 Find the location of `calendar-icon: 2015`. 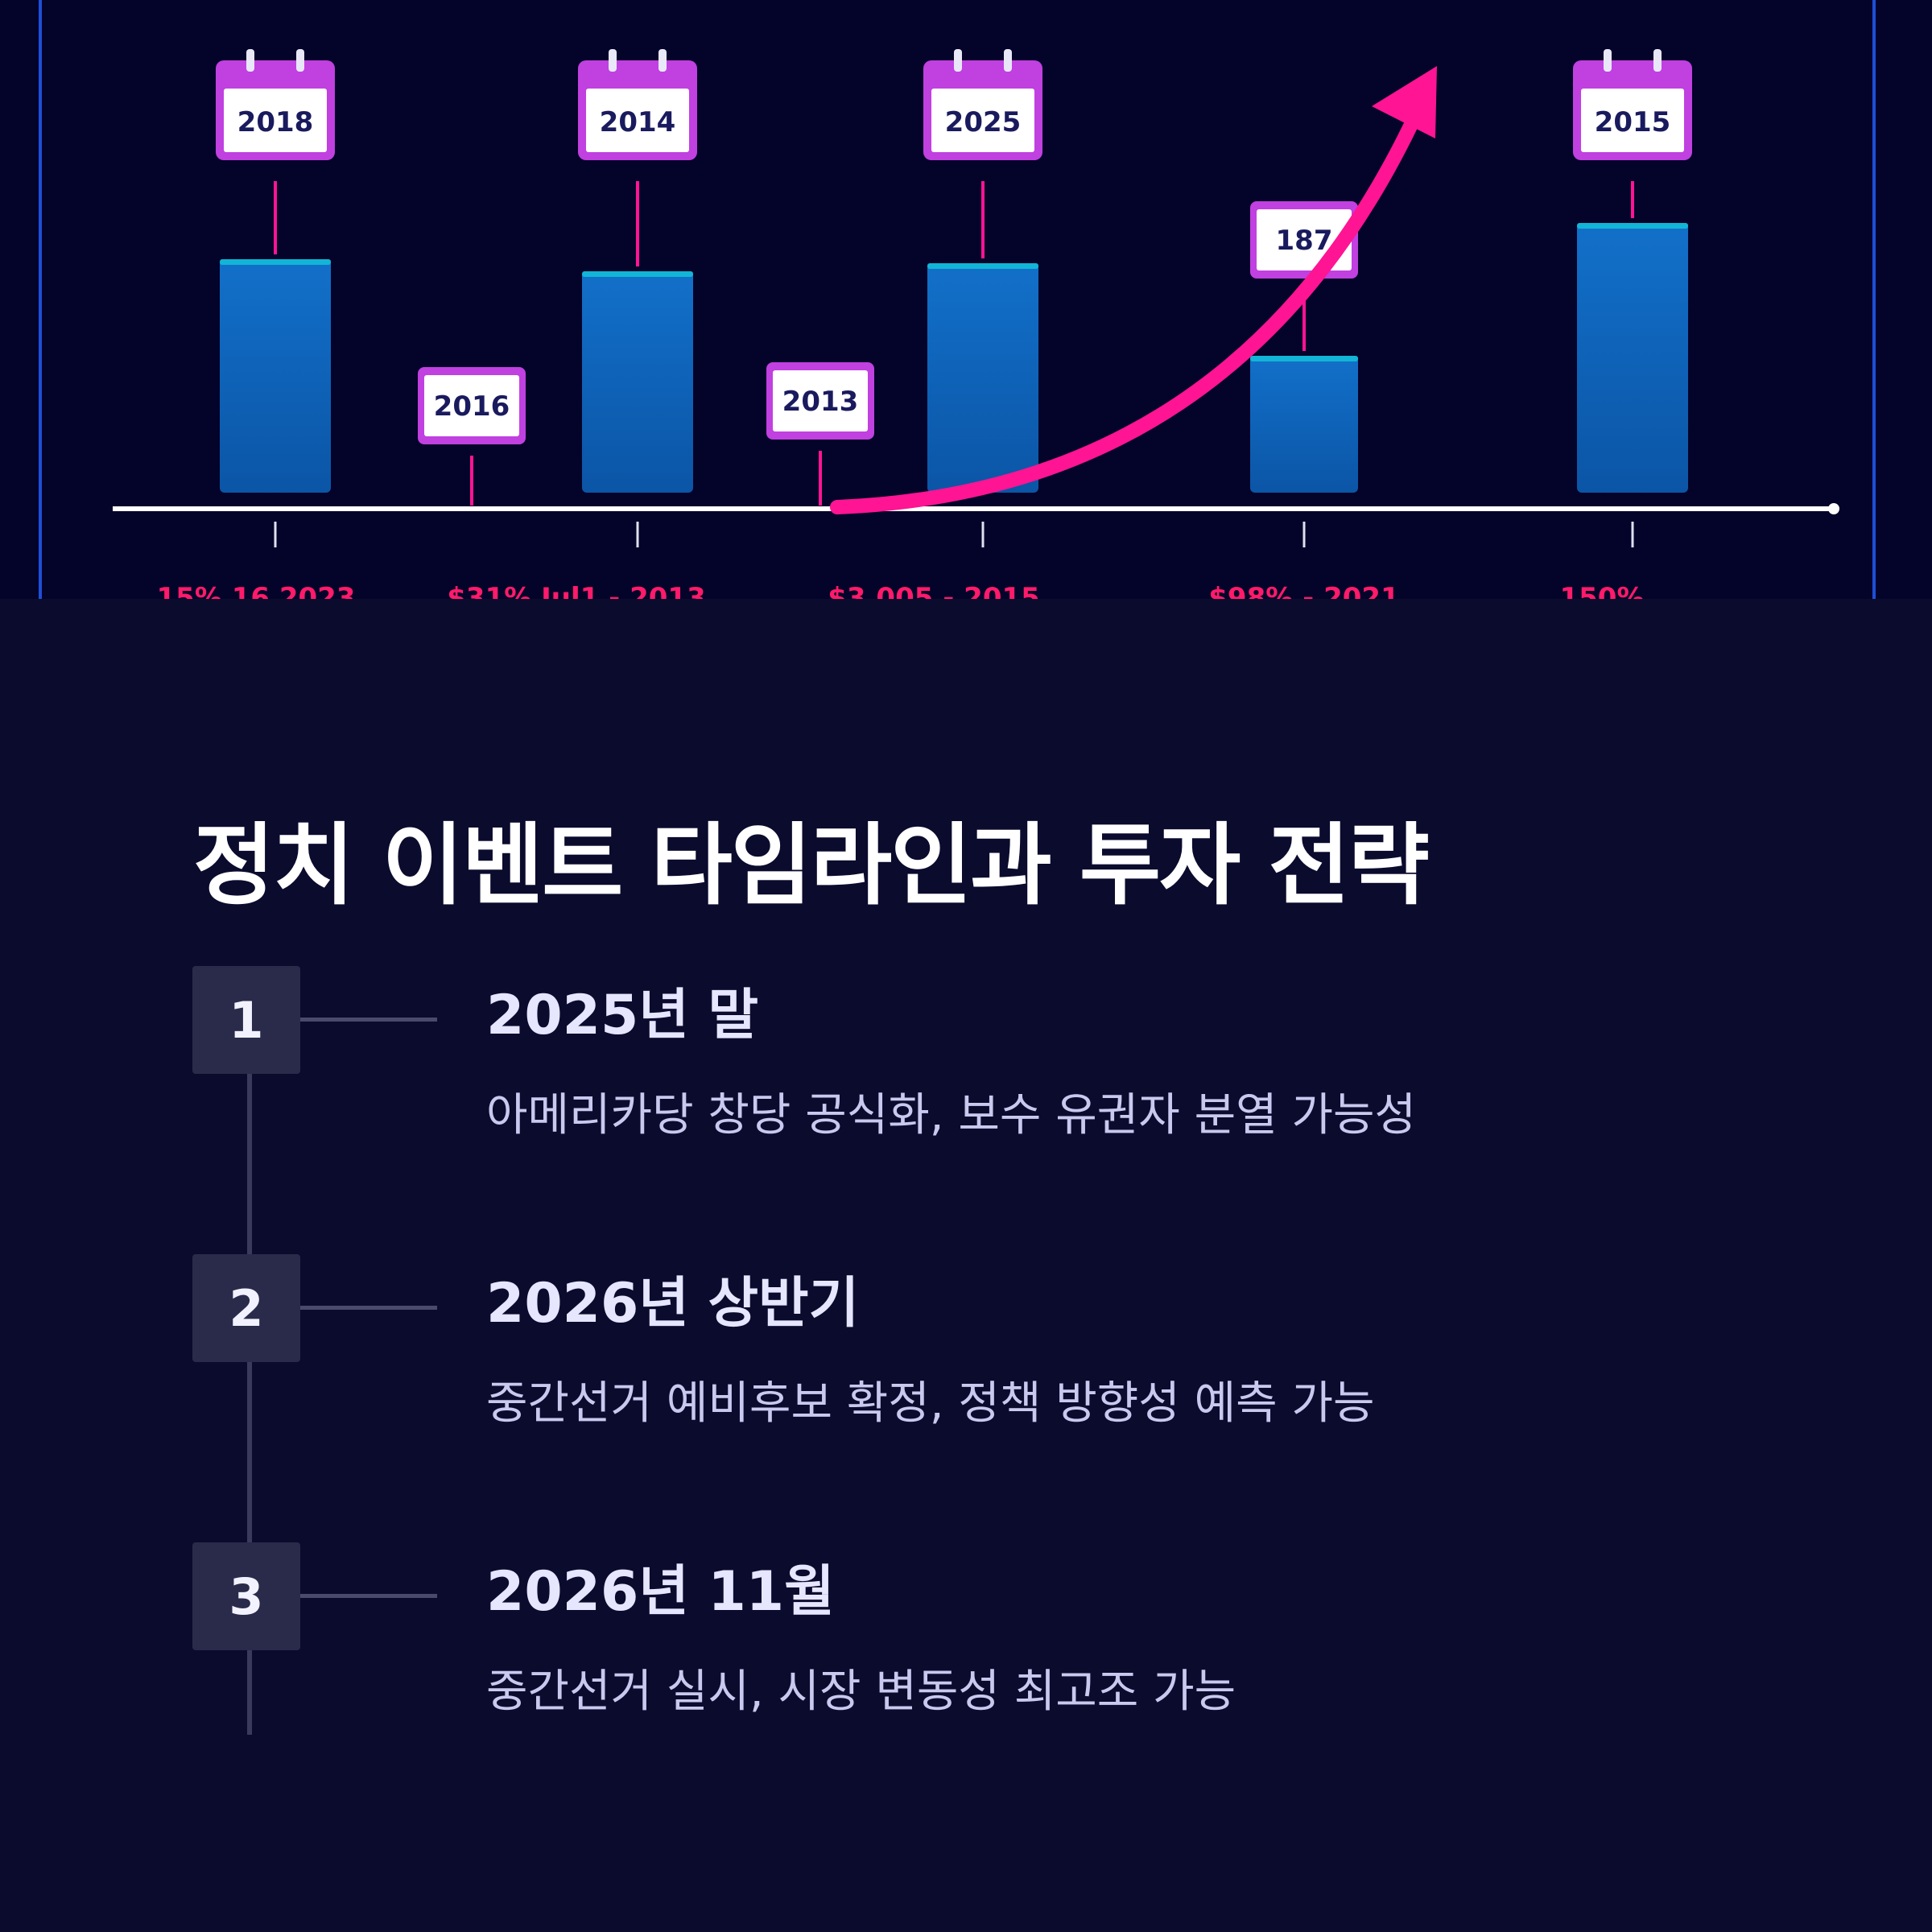

calendar-icon: 2015 is located at coordinates (1632, 104).